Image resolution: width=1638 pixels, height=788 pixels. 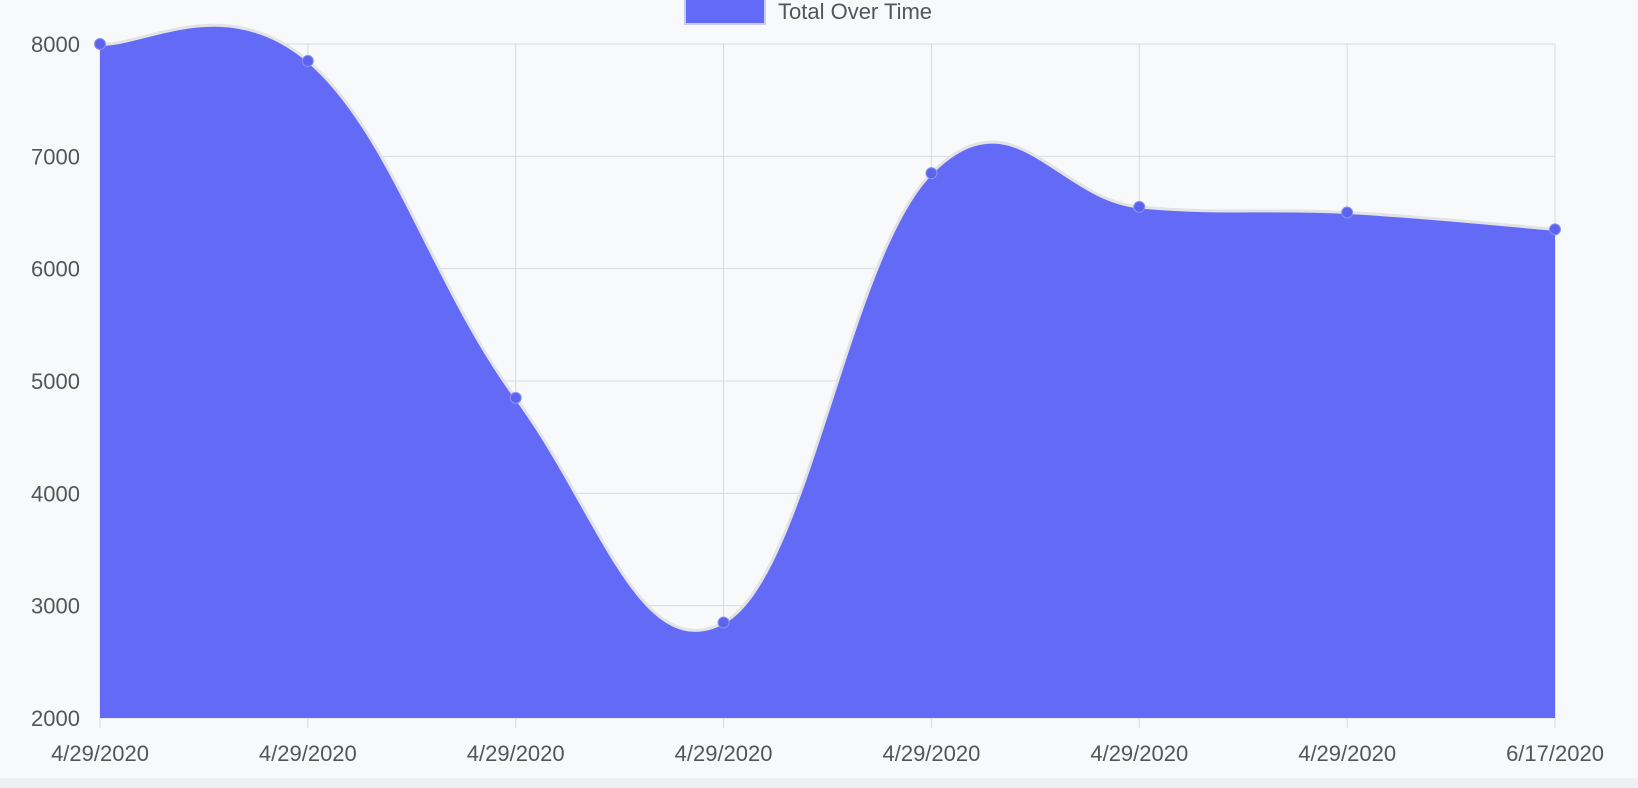 What do you see at coordinates (55, 44) in the screenshot?
I see `y-tick-label: 8000` at bounding box center [55, 44].